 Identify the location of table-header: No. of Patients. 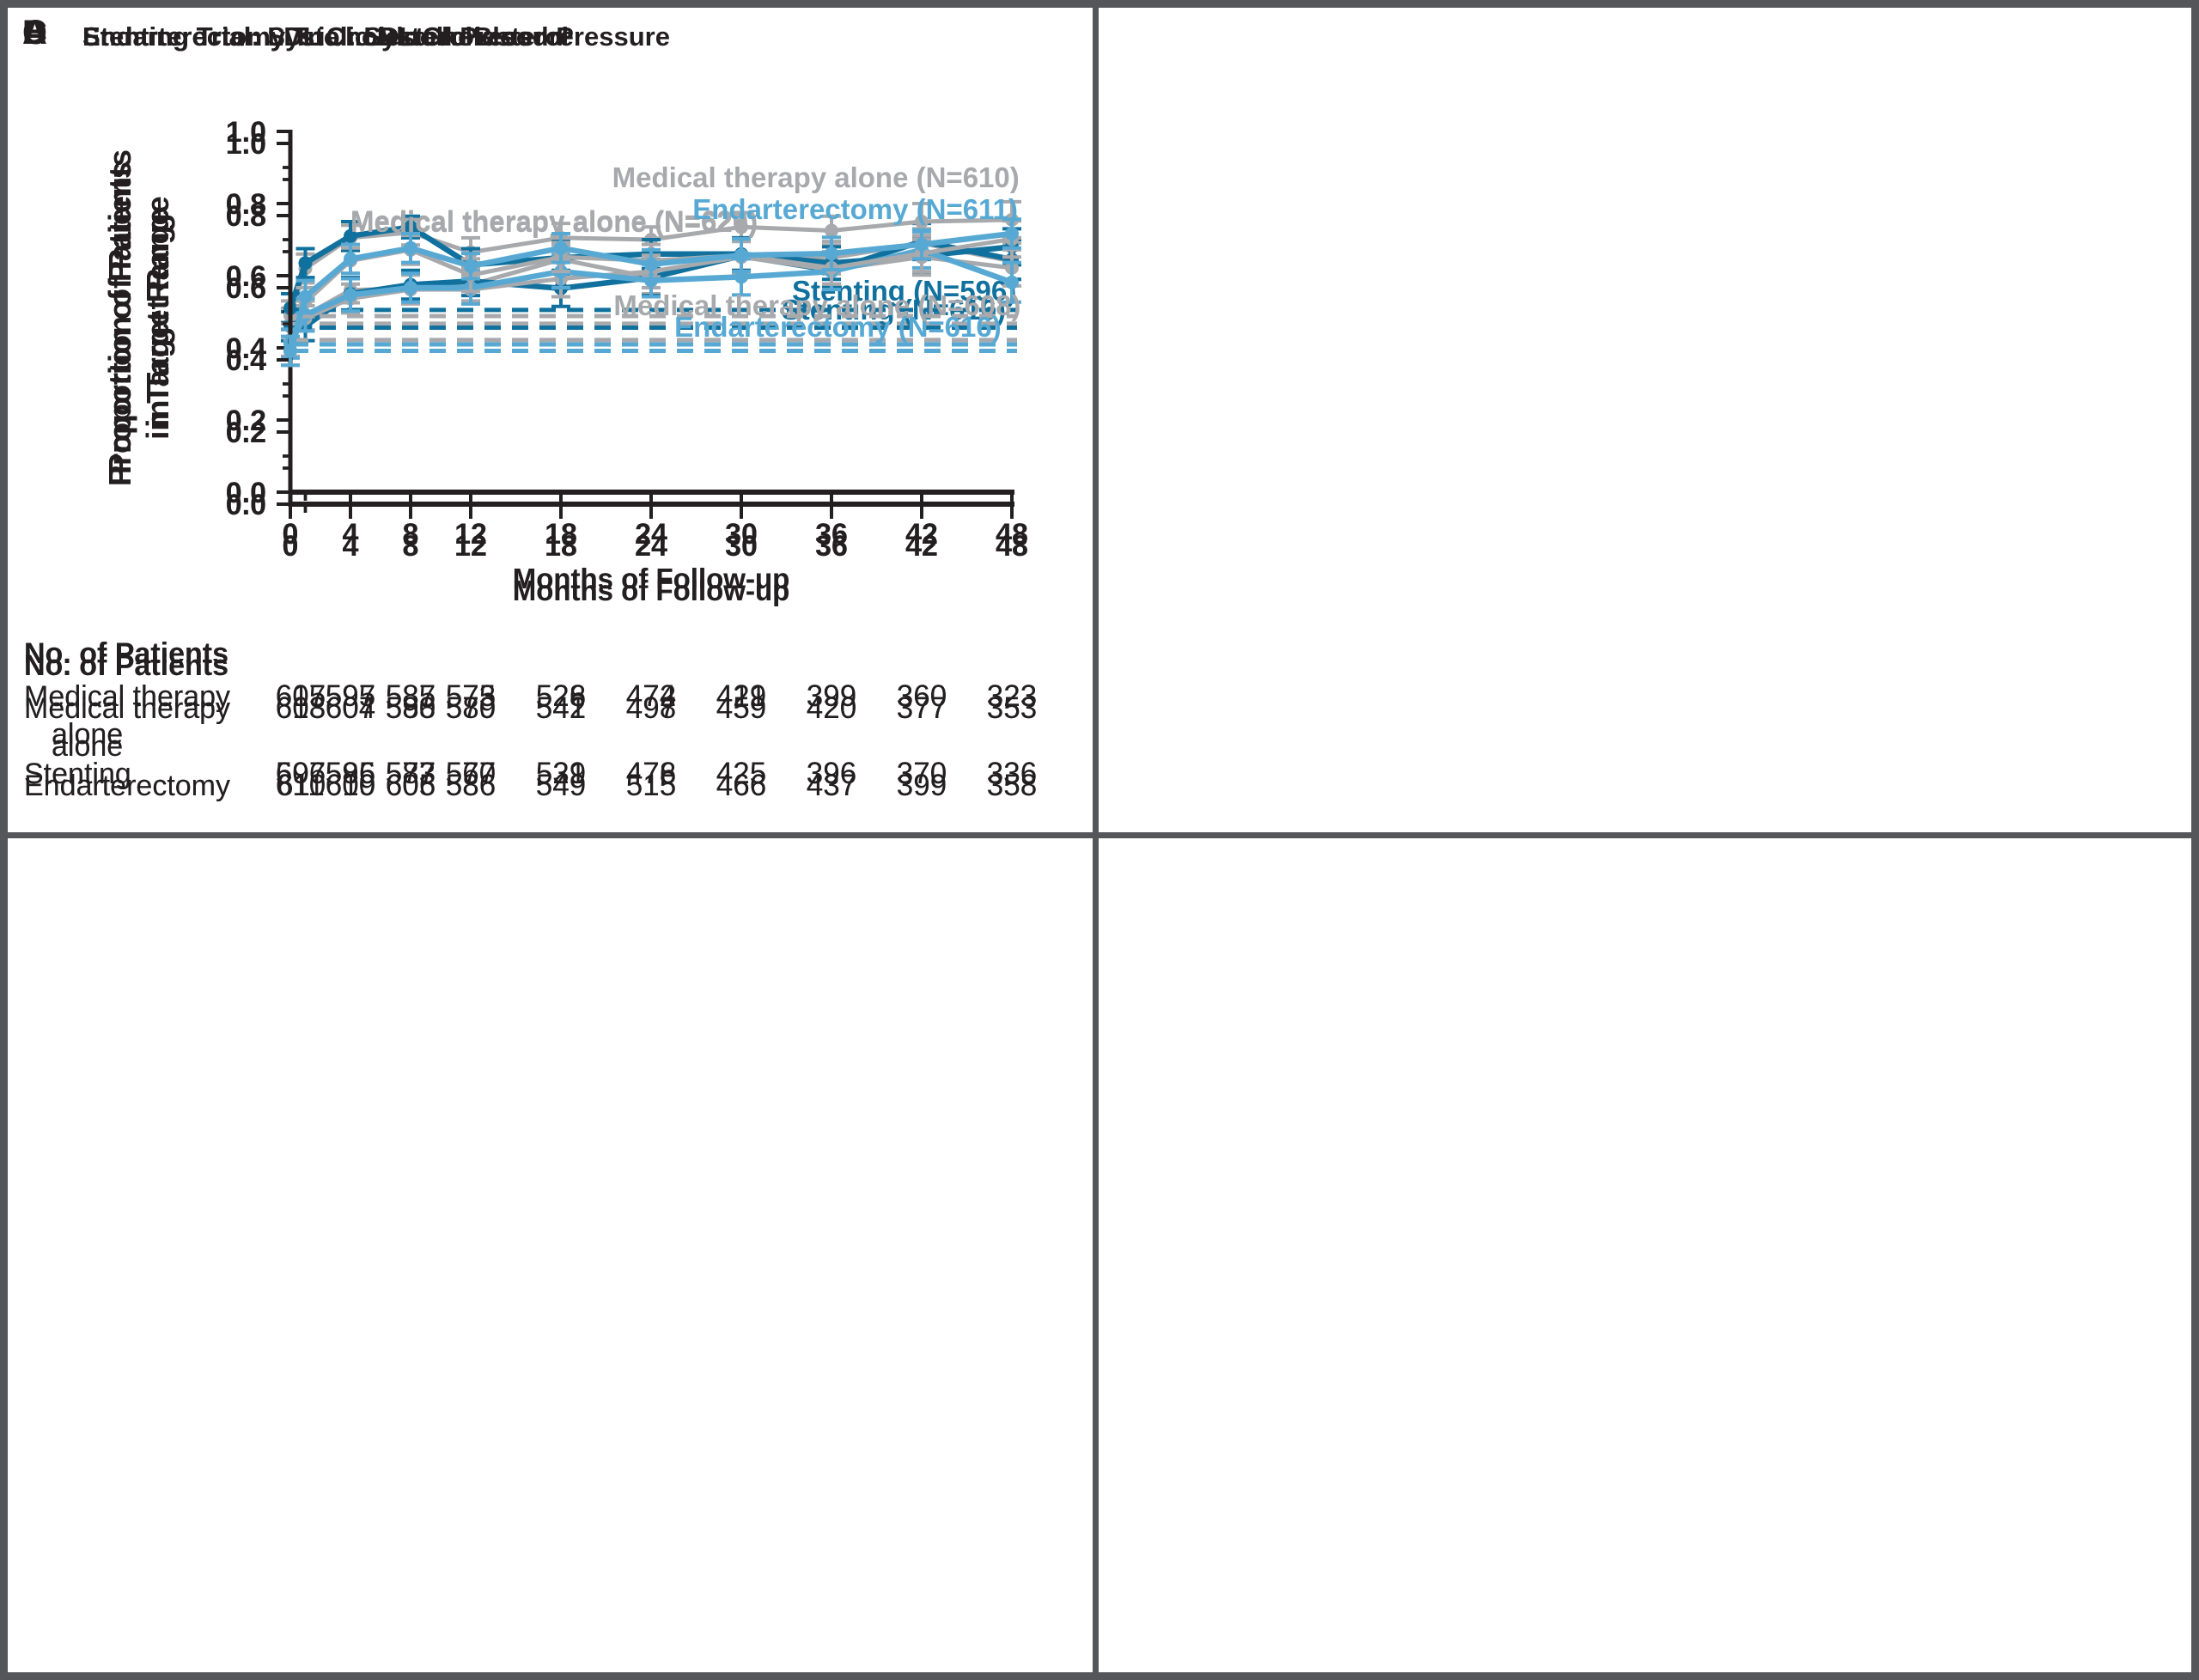
(126, 654).